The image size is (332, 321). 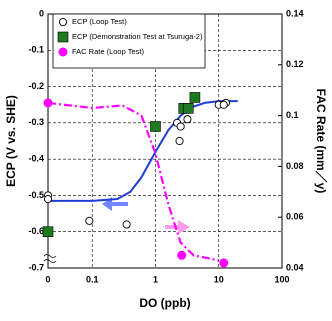 I want to click on x-tick-label: 0, so click(x=47, y=279).